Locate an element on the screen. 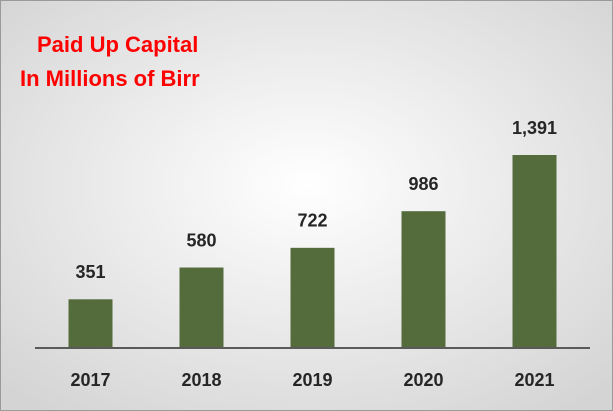 Image resolution: width=613 pixels, height=411 pixels. data-label: 722 is located at coordinates (312, 221).